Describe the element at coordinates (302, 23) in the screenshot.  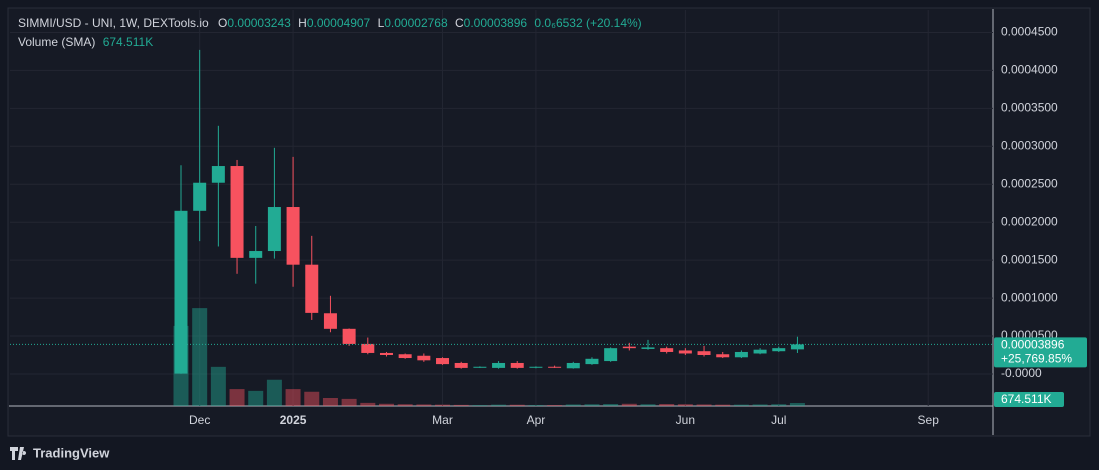
I see `high-letter: H` at that location.